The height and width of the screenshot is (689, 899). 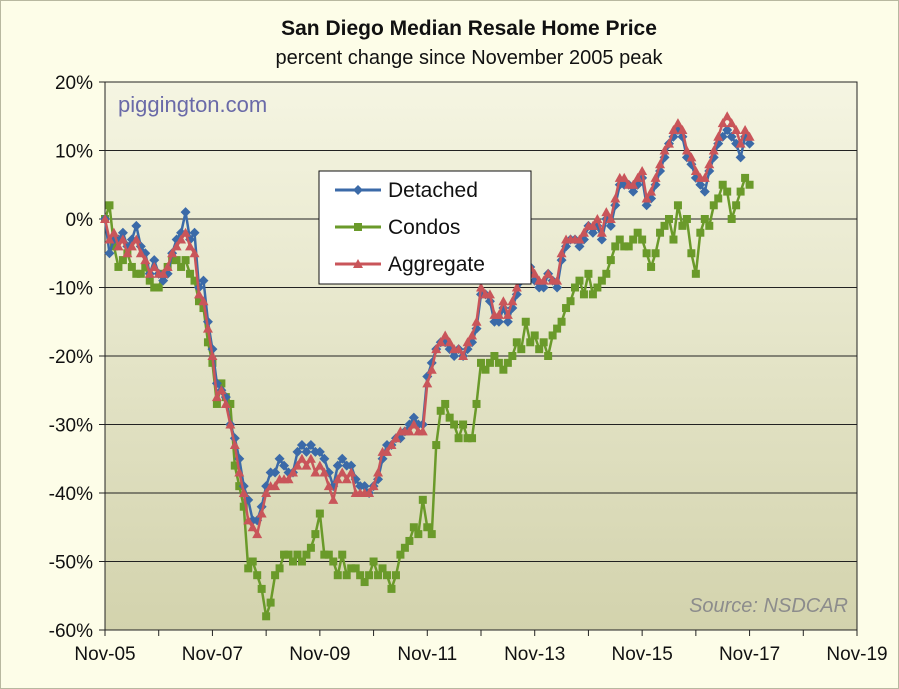 What do you see at coordinates (71, 426) in the screenshot?
I see `y-tick-label: -30%` at bounding box center [71, 426].